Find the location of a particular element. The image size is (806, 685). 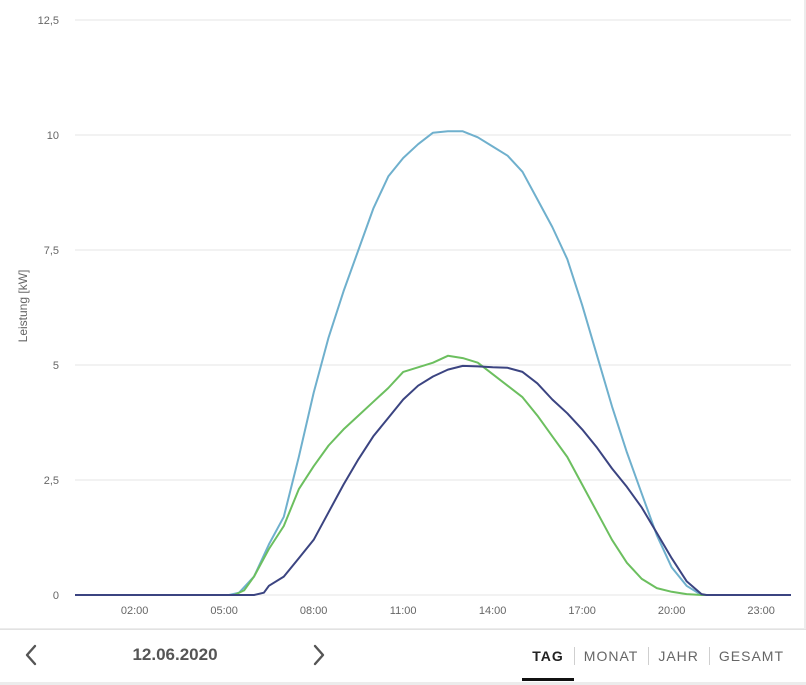

x-tick-label: 14:00 is located at coordinates (493, 611).